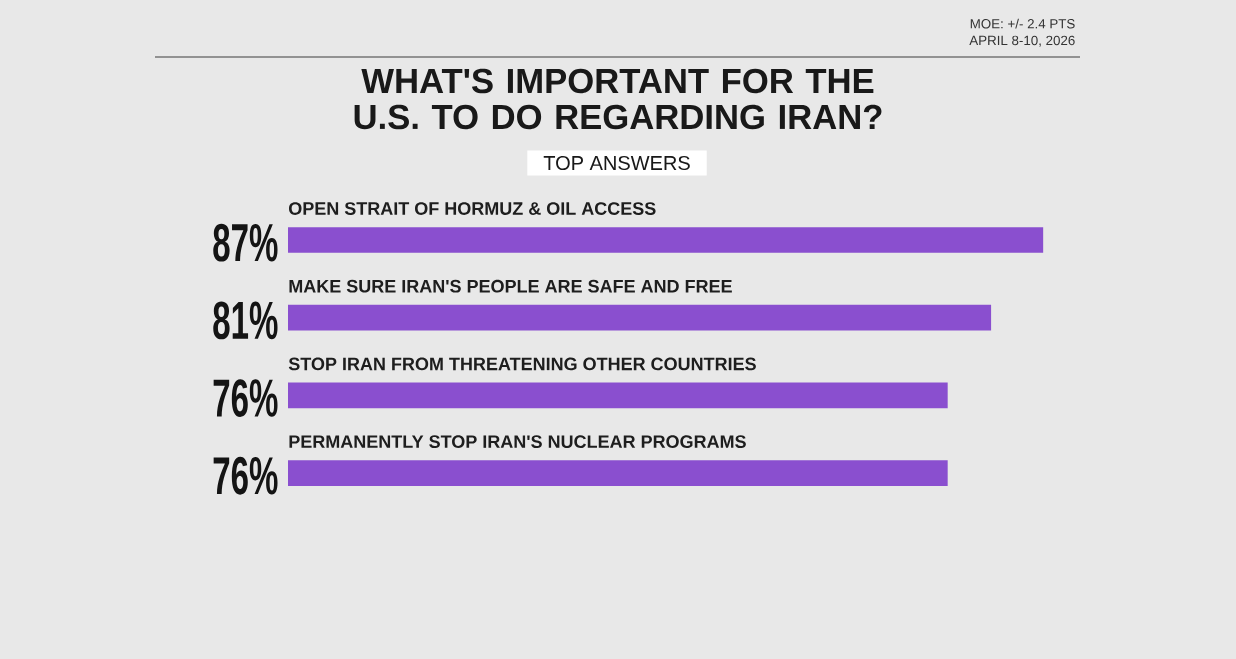  Describe the element at coordinates (618, 99) in the screenshot. I see `chart-title: WHAT'S IMPORTANT FOR THE U.S. TO DO REGARDING IRAN?` at that location.